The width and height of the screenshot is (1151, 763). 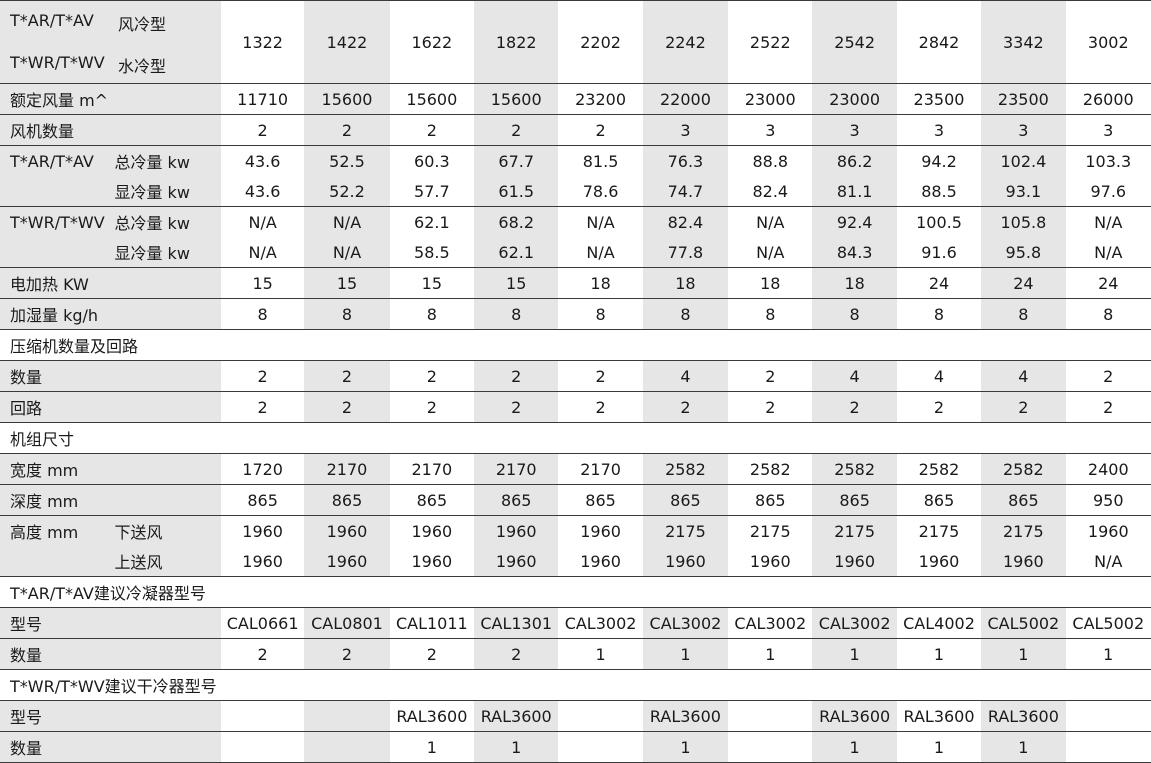 What do you see at coordinates (164, 561) in the screenshot?
I see `row-sublabel: 上送风` at bounding box center [164, 561].